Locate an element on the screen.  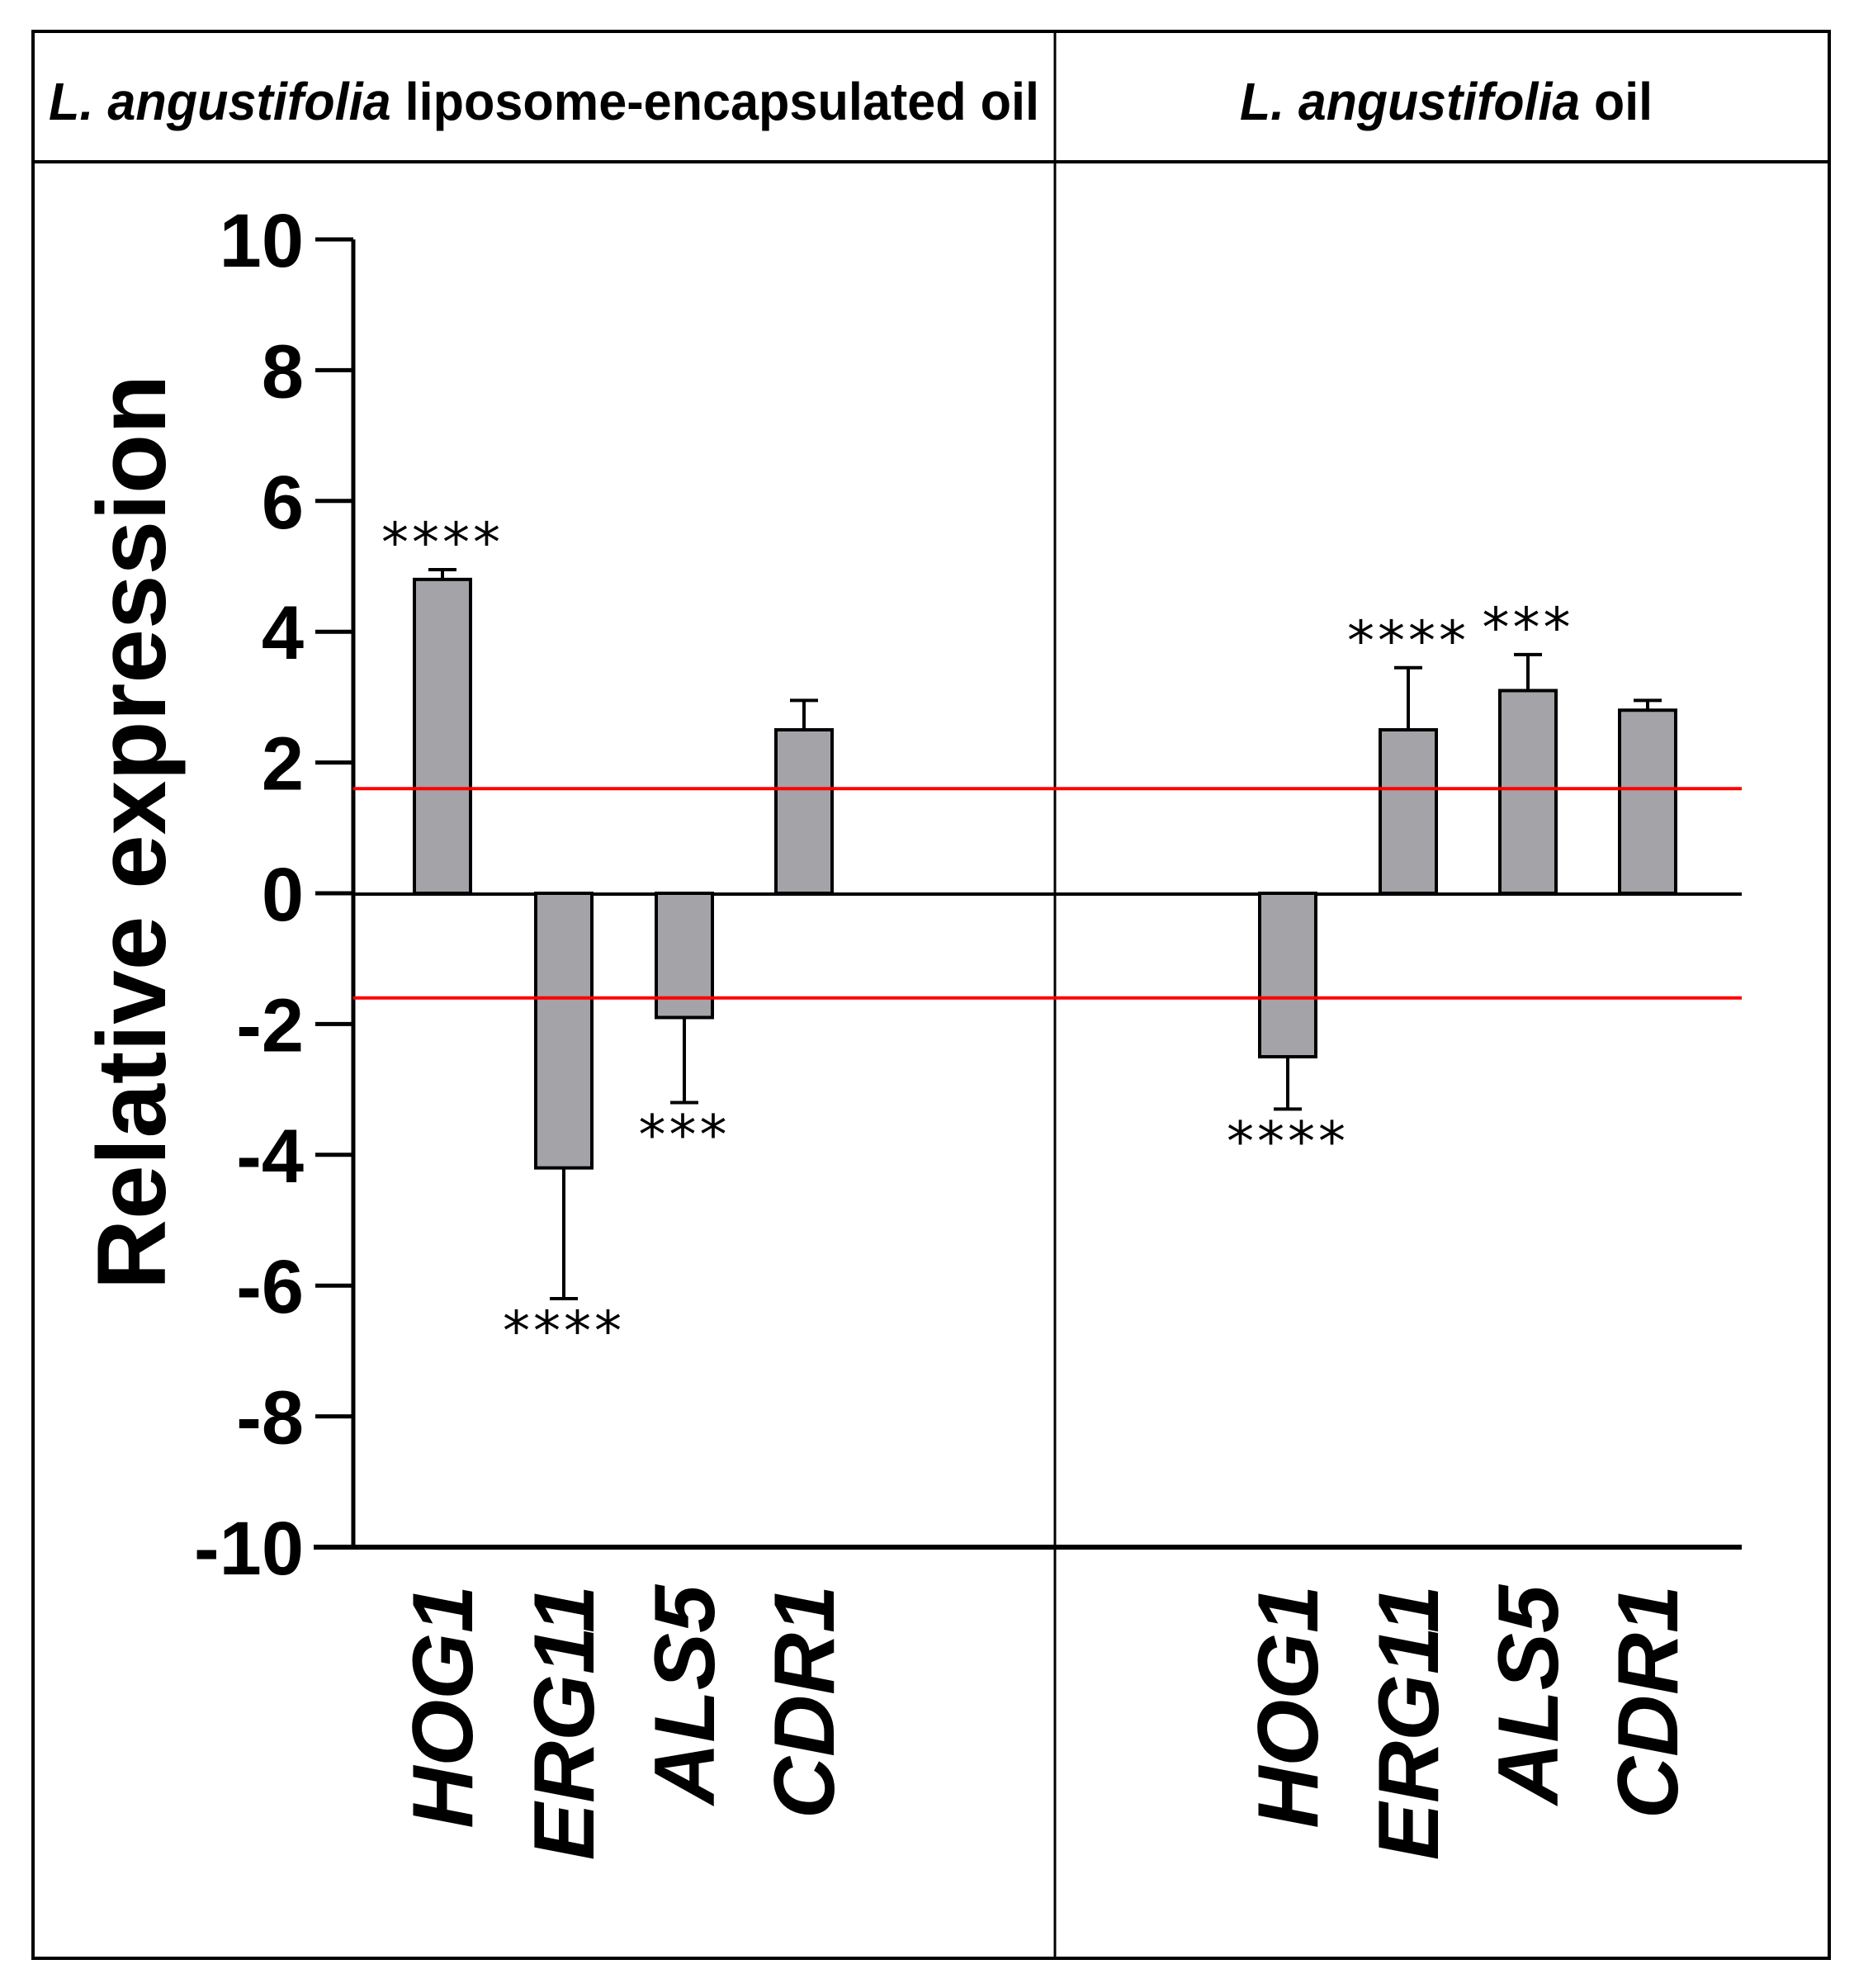
y-tick-label: -6 is located at coordinates (270, 1287).